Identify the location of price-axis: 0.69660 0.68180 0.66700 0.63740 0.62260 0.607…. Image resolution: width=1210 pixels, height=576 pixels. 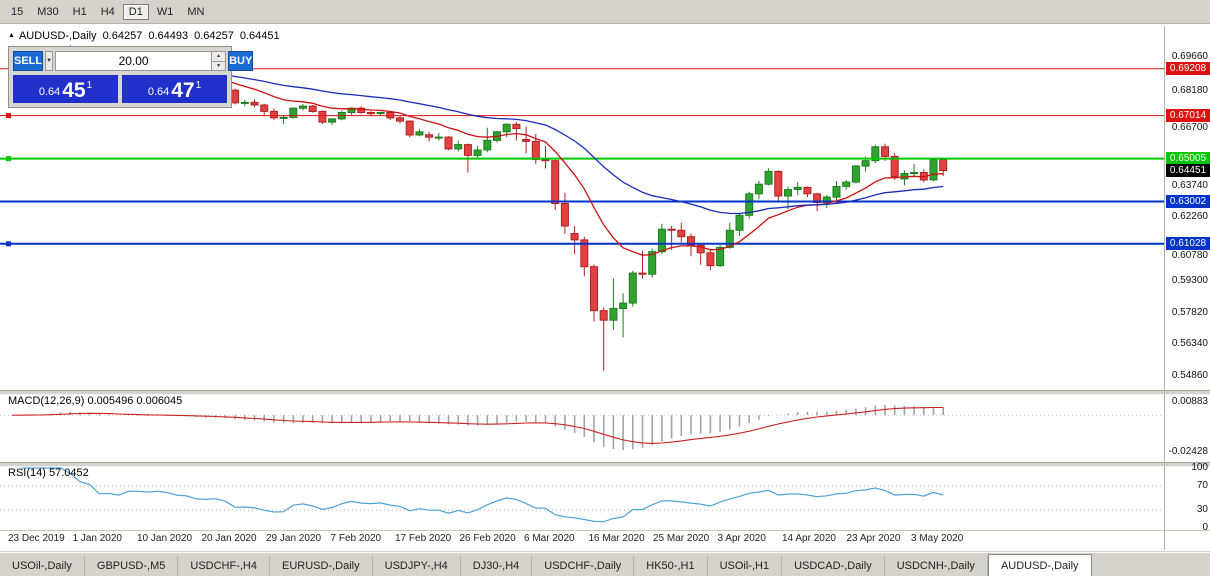
(1187, 288).